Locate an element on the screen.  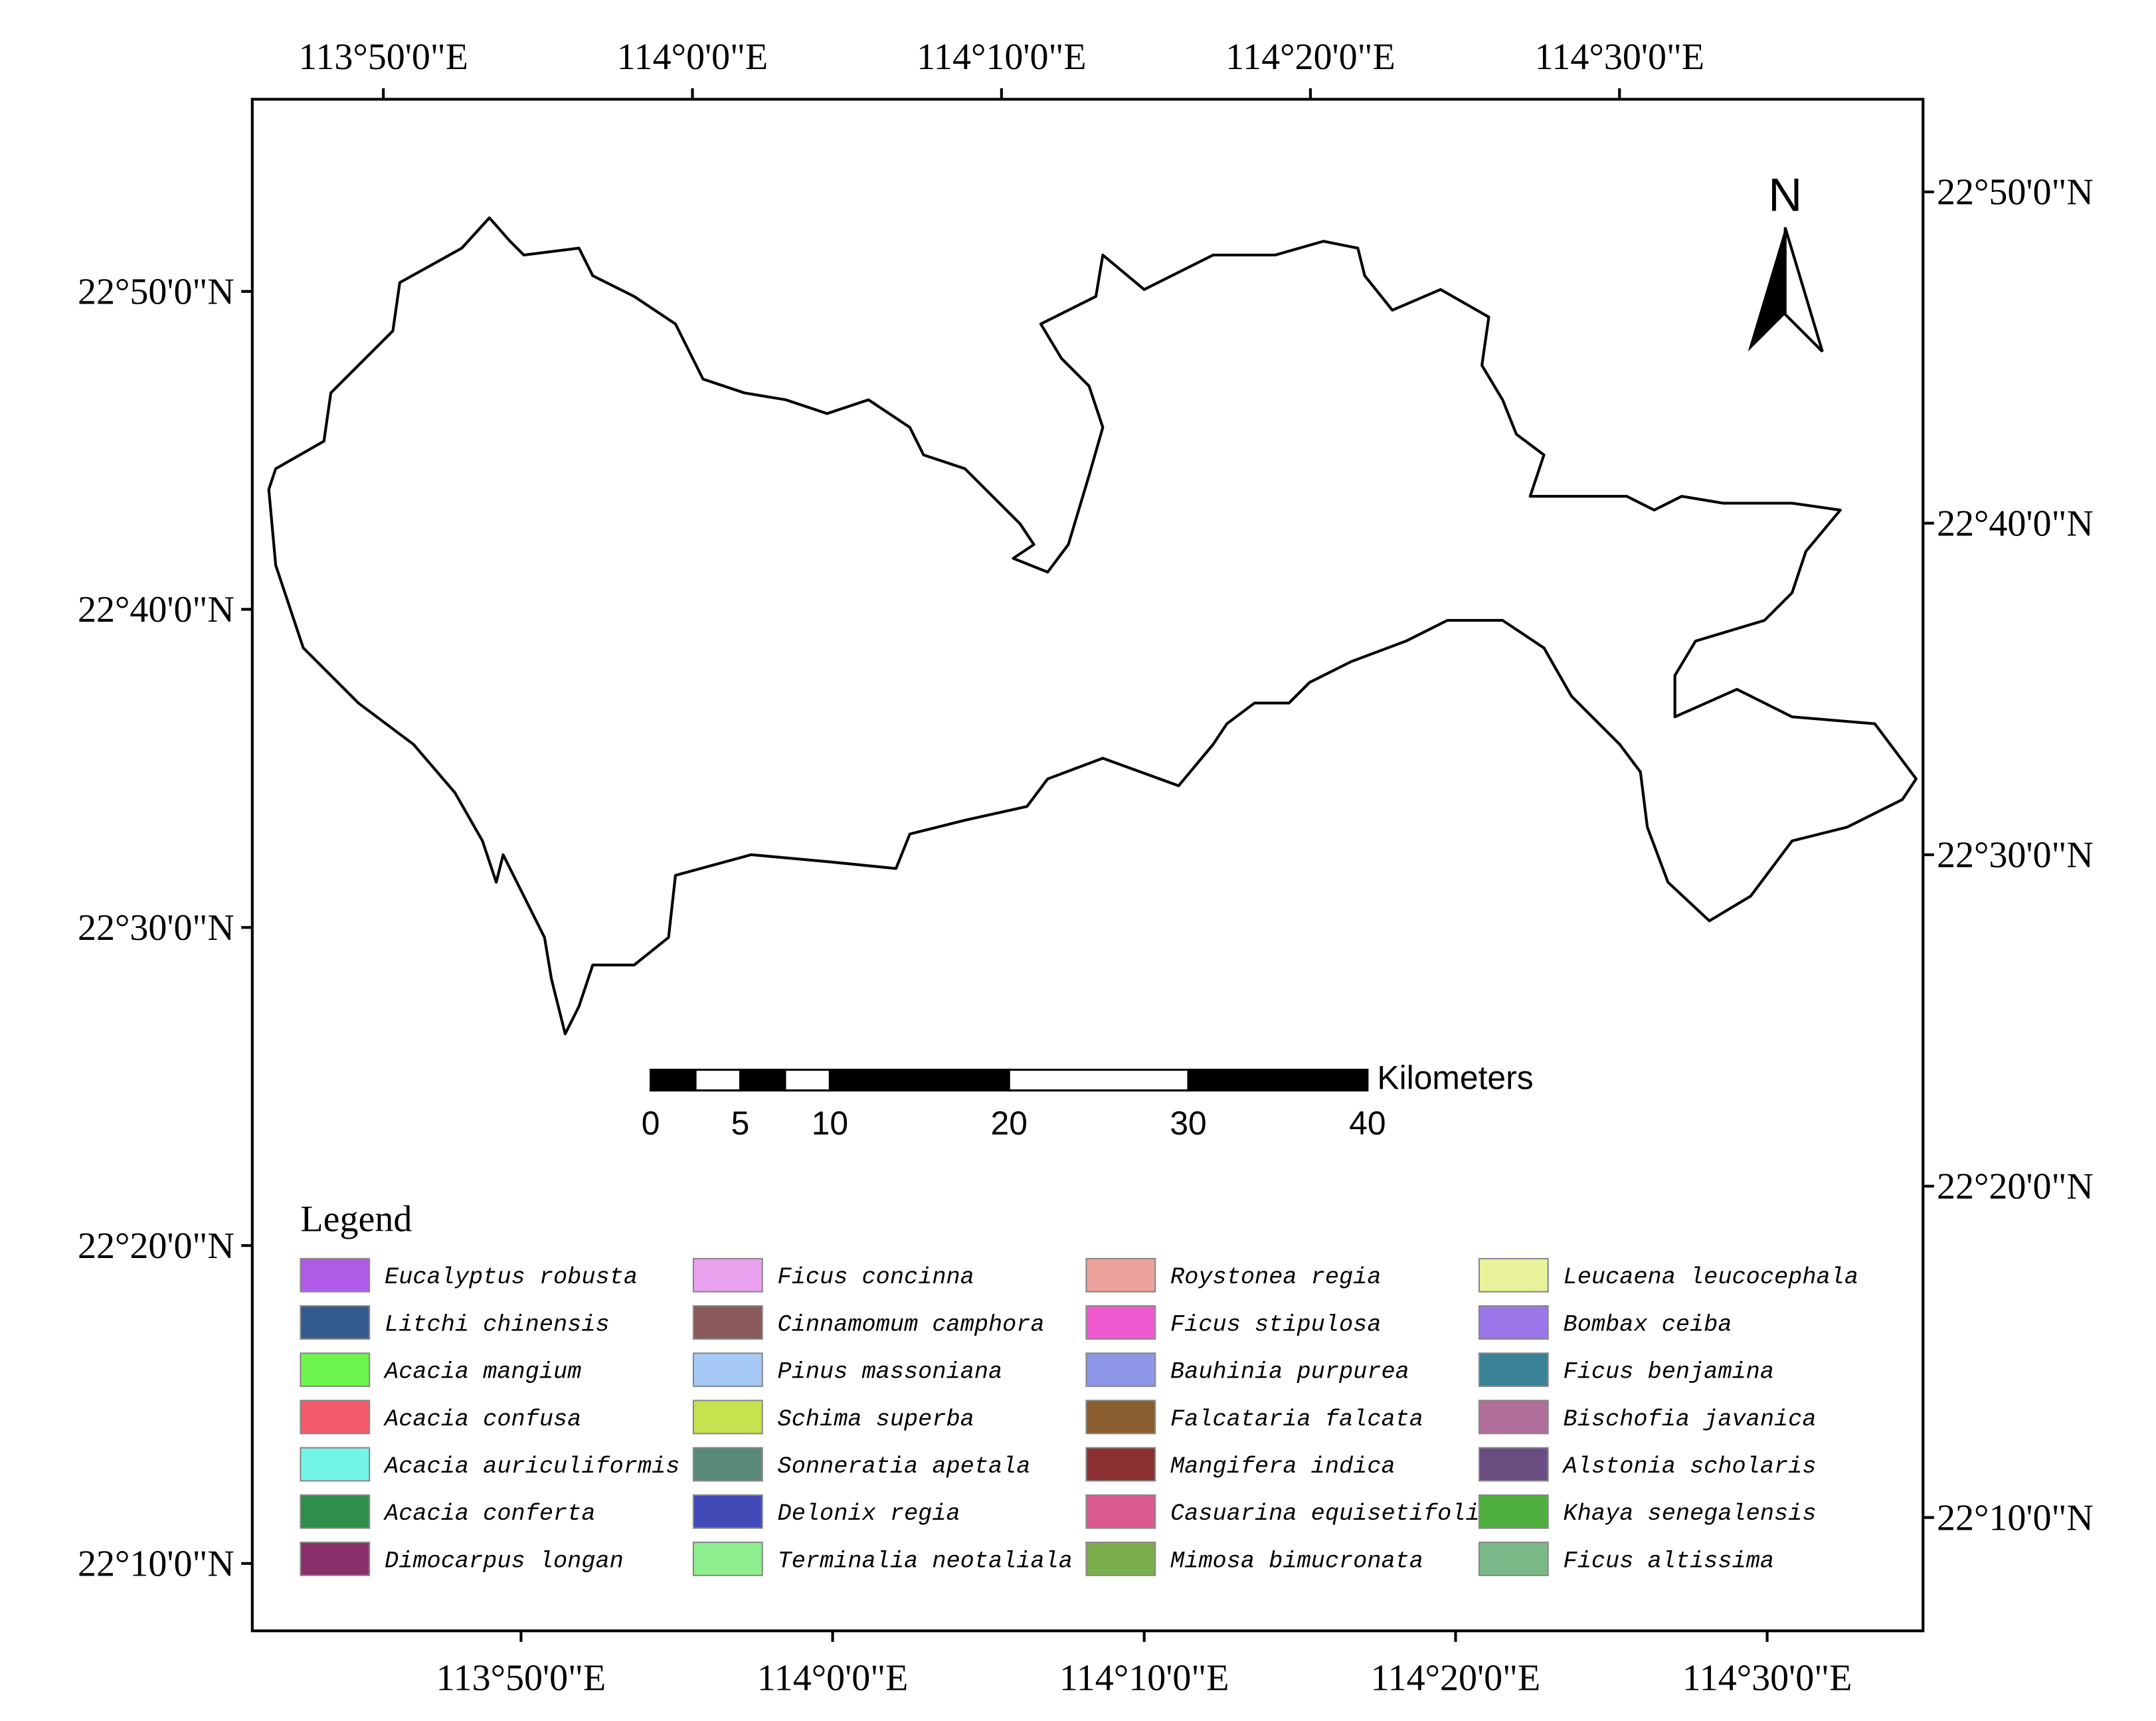
legend-label: Ficus altissima is located at coordinates (1669, 1561).